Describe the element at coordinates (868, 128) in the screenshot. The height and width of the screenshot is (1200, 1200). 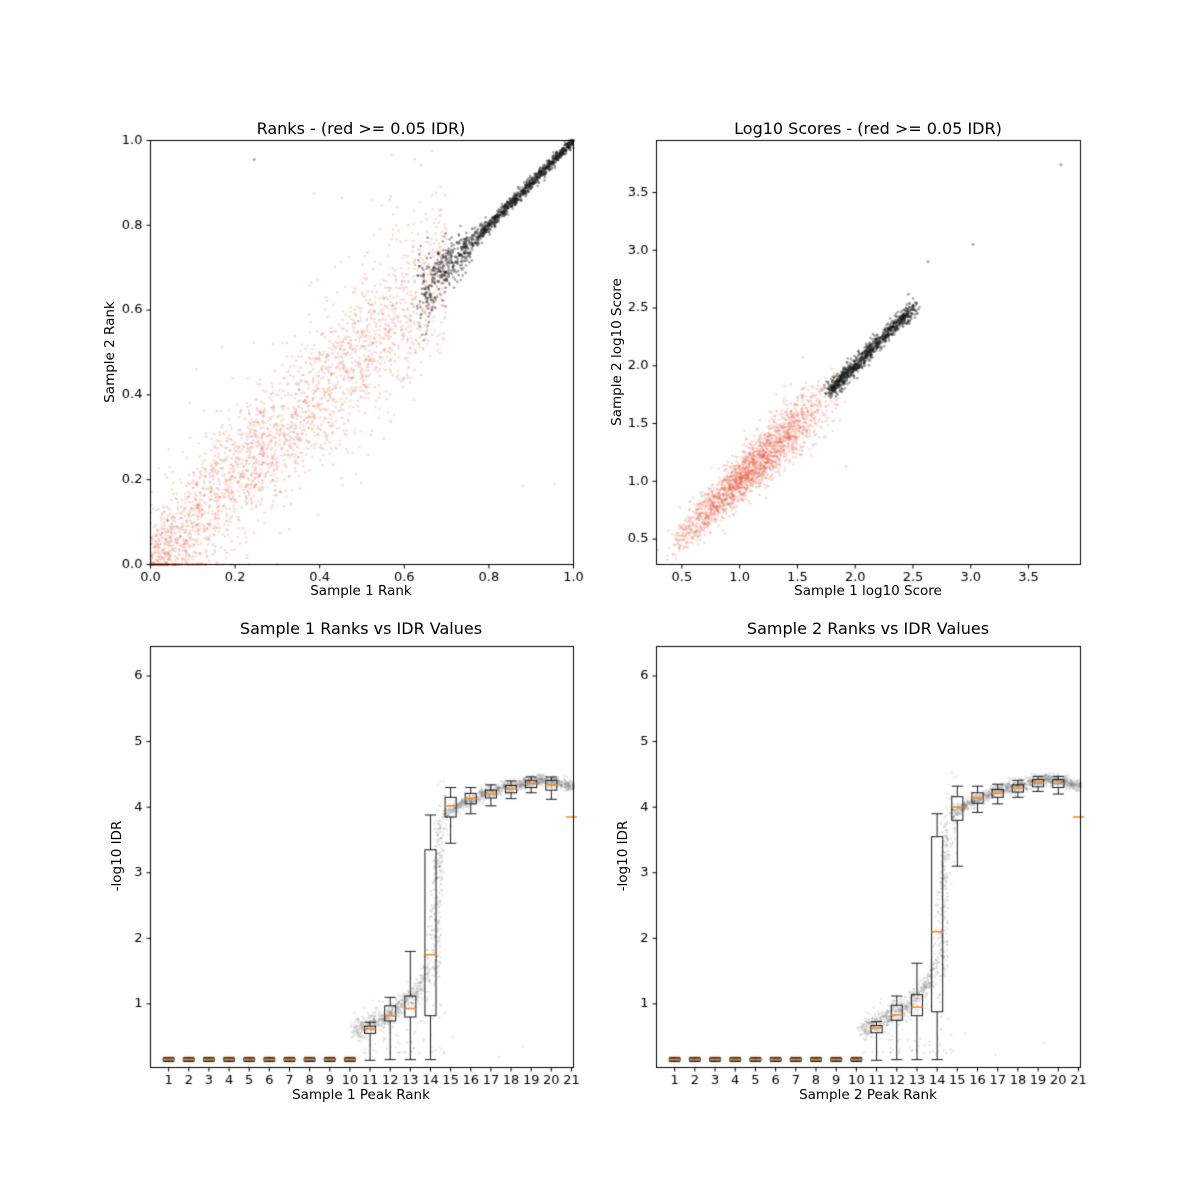
I see `scores-plot-title: Log10 Scores - (red >= 0.05 IDR)` at that location.